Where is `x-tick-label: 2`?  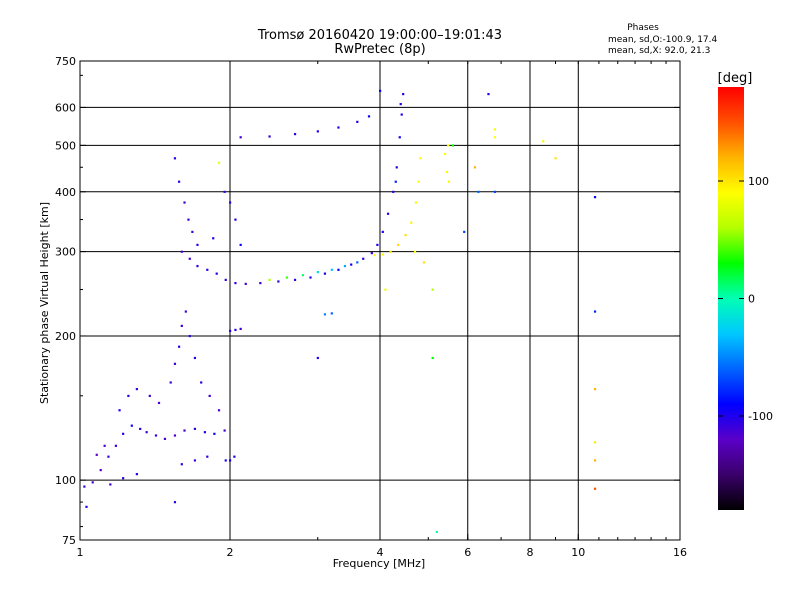 x-tick-label: 2 is located at coordinates (230, 552).